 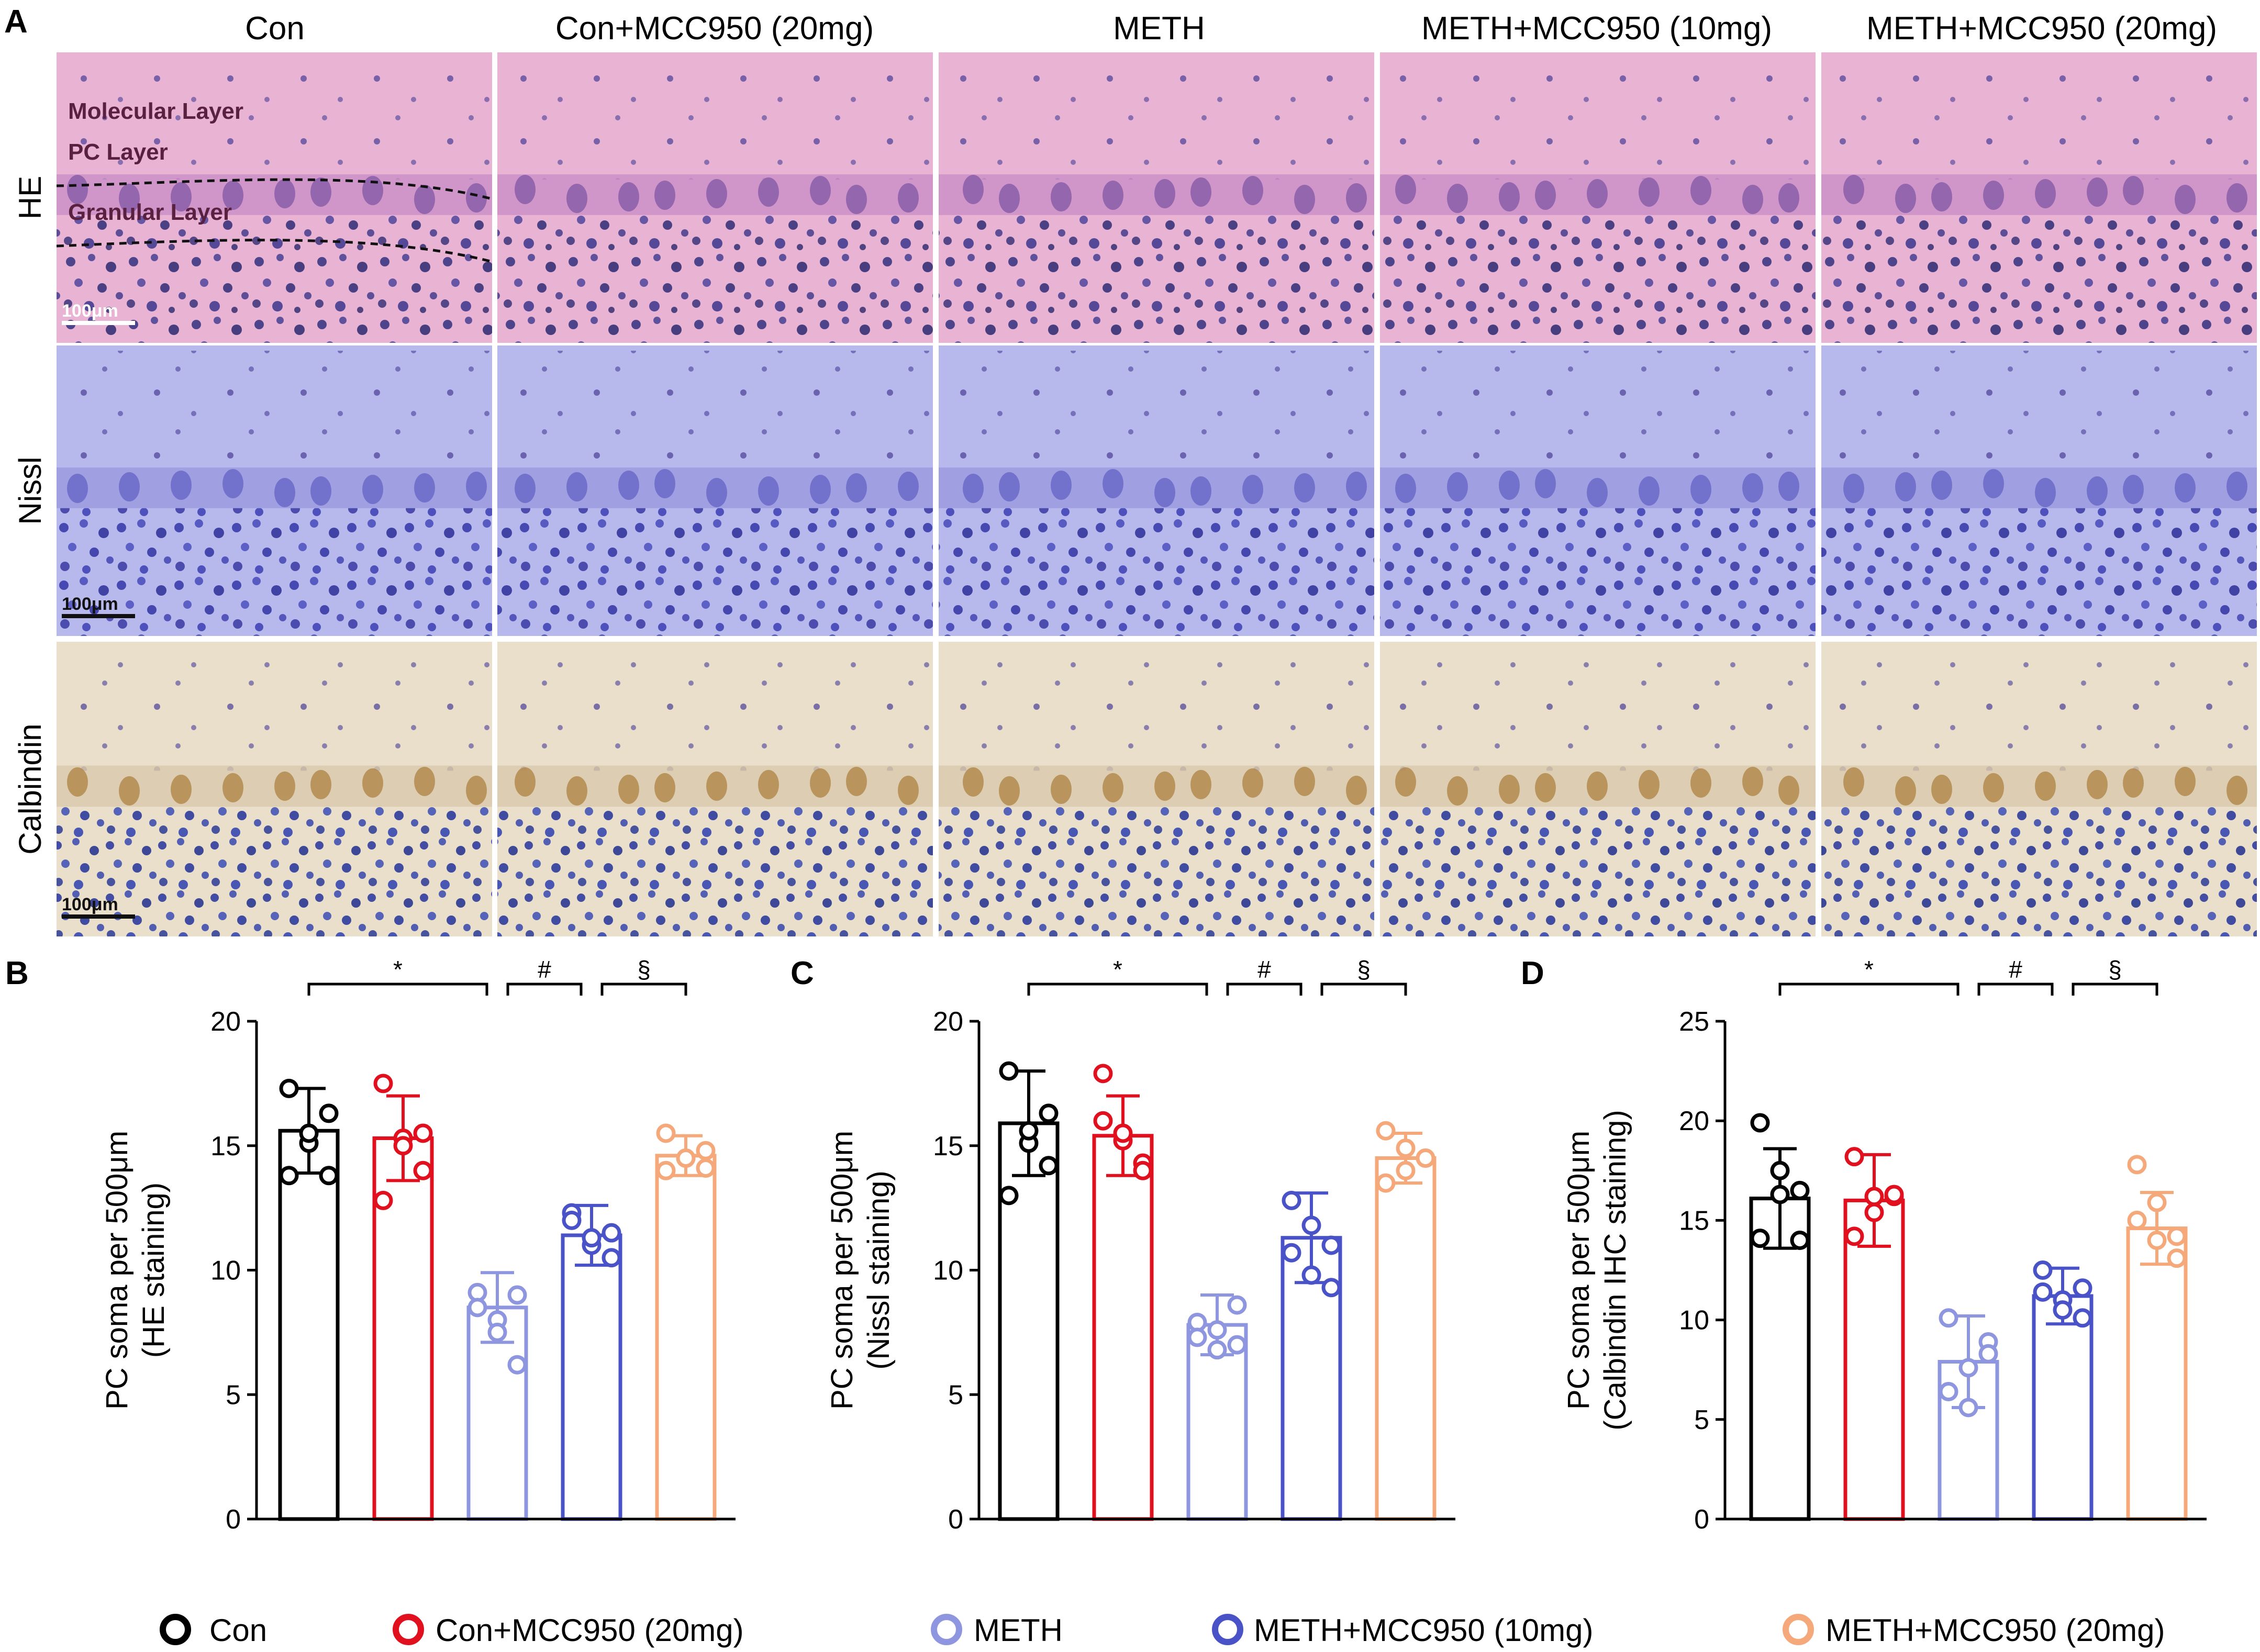 I want to click on column-label-0: Con, so click(x=275, y=28).